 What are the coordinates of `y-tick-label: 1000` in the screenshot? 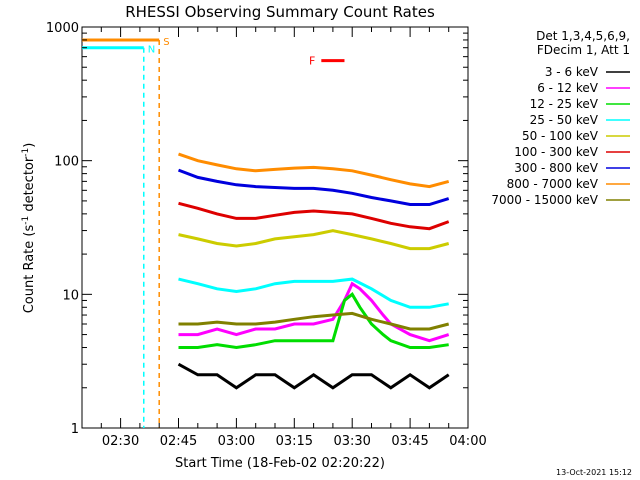 It's located at (62, 28).